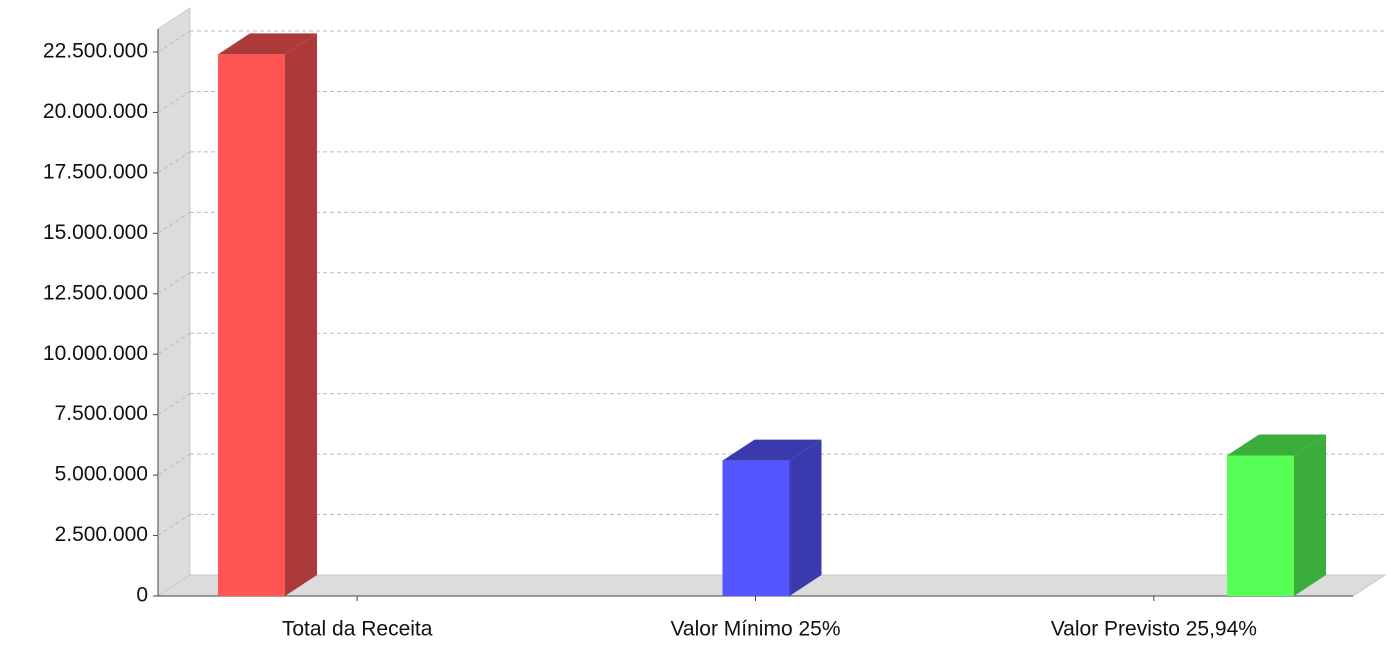  What do you see at coordinates (95, 232) in the screenshot?
I see `y-tick-label: 15.000.000` at bounding box center [95, 232].